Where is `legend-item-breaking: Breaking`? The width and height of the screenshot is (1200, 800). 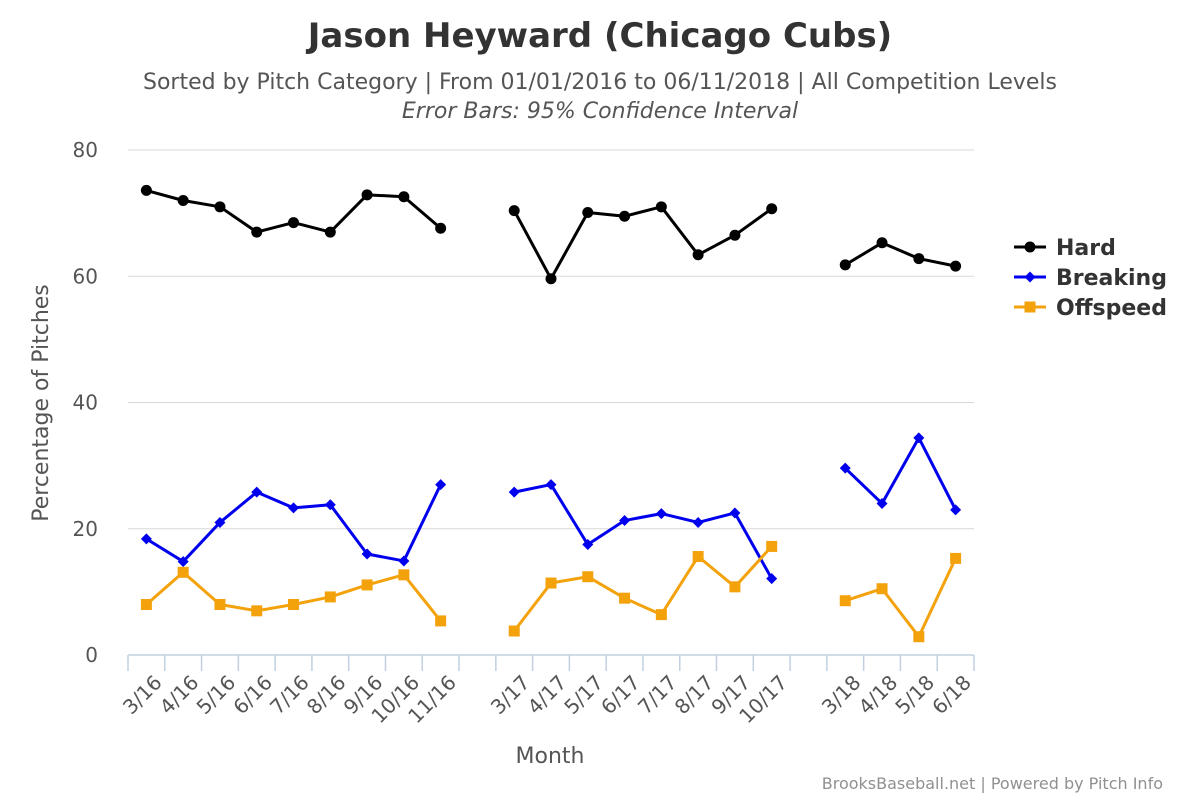 legend-item-breaking: Breaking is located at coordinates (1090, 278).